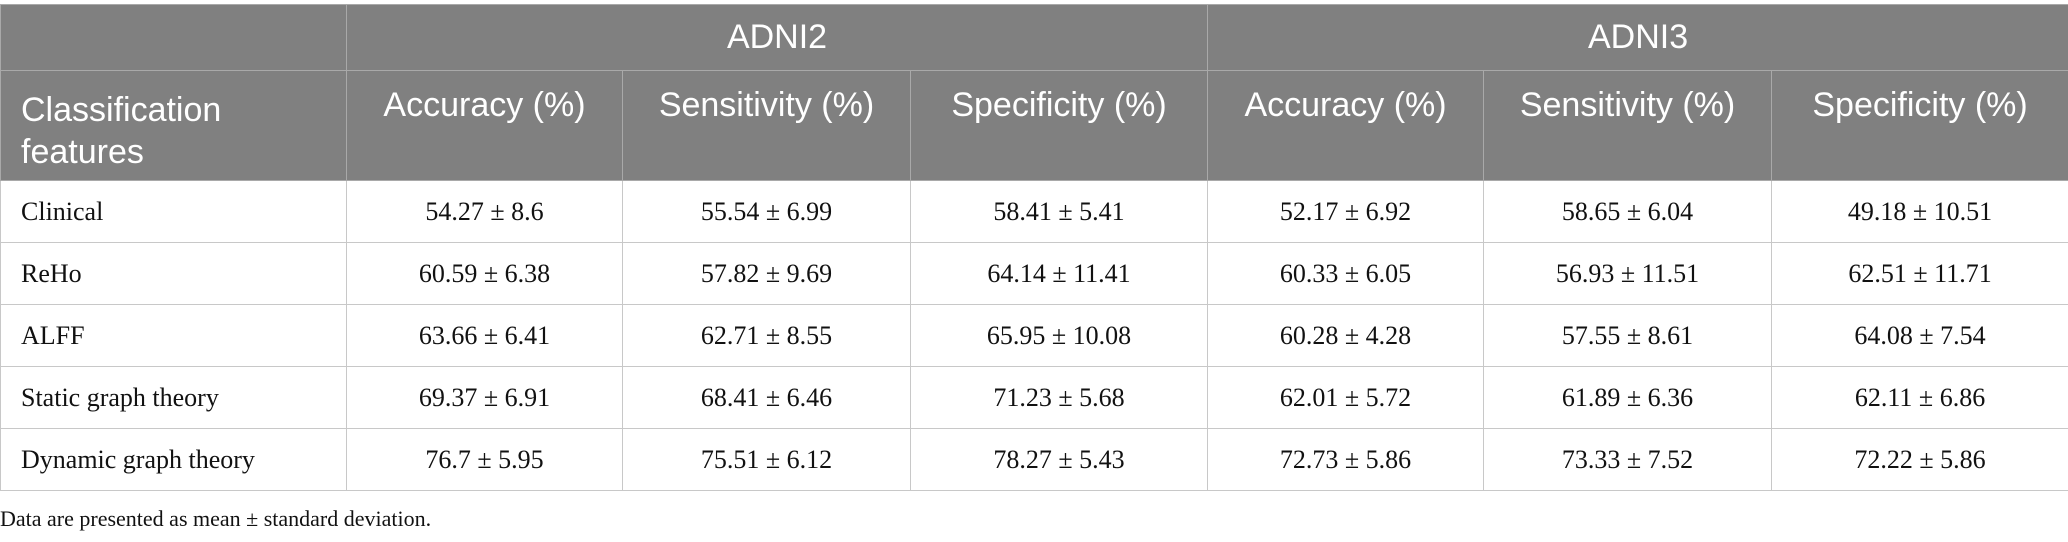 This screenshot has height=542, width=2068. I want to click on value-cell: 76.7 ± 5.95, so click(484, 459).